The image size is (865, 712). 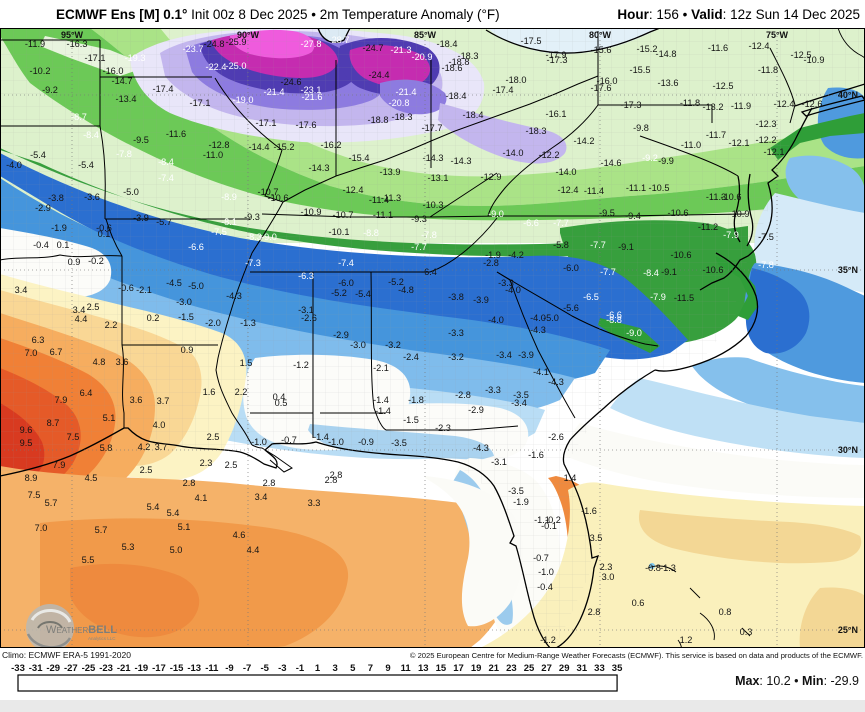 I want to click on map-value-label: 3.7, so click(x=161, y=447).